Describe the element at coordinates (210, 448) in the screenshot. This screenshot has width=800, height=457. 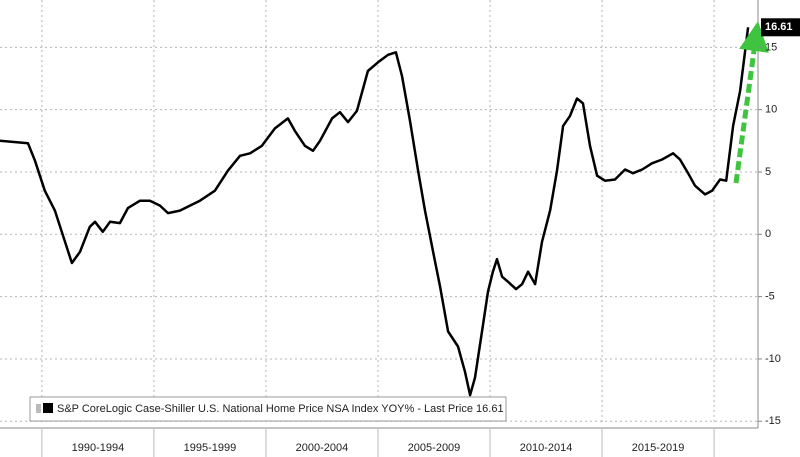
I see `x-tick-label: 1995-1999` at that location.